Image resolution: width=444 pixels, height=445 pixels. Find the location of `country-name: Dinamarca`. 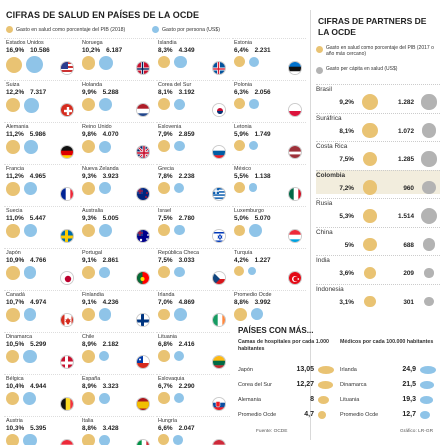

country-name: Dinamarca is located at coordinates (19, 337).